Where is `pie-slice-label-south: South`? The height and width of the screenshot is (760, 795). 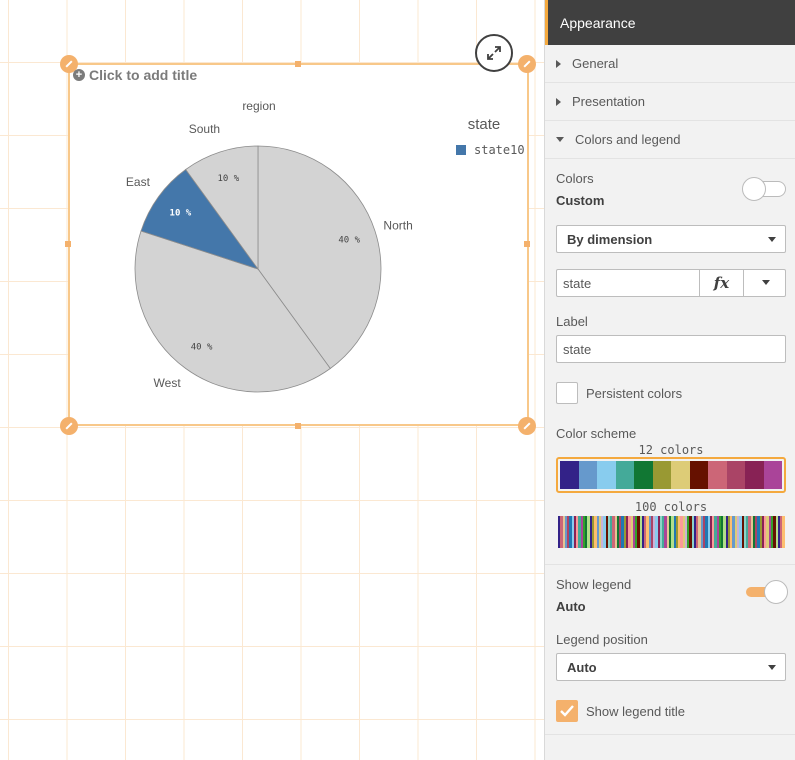
pie-slice-label-south: South is located at coordinates (204, 129).